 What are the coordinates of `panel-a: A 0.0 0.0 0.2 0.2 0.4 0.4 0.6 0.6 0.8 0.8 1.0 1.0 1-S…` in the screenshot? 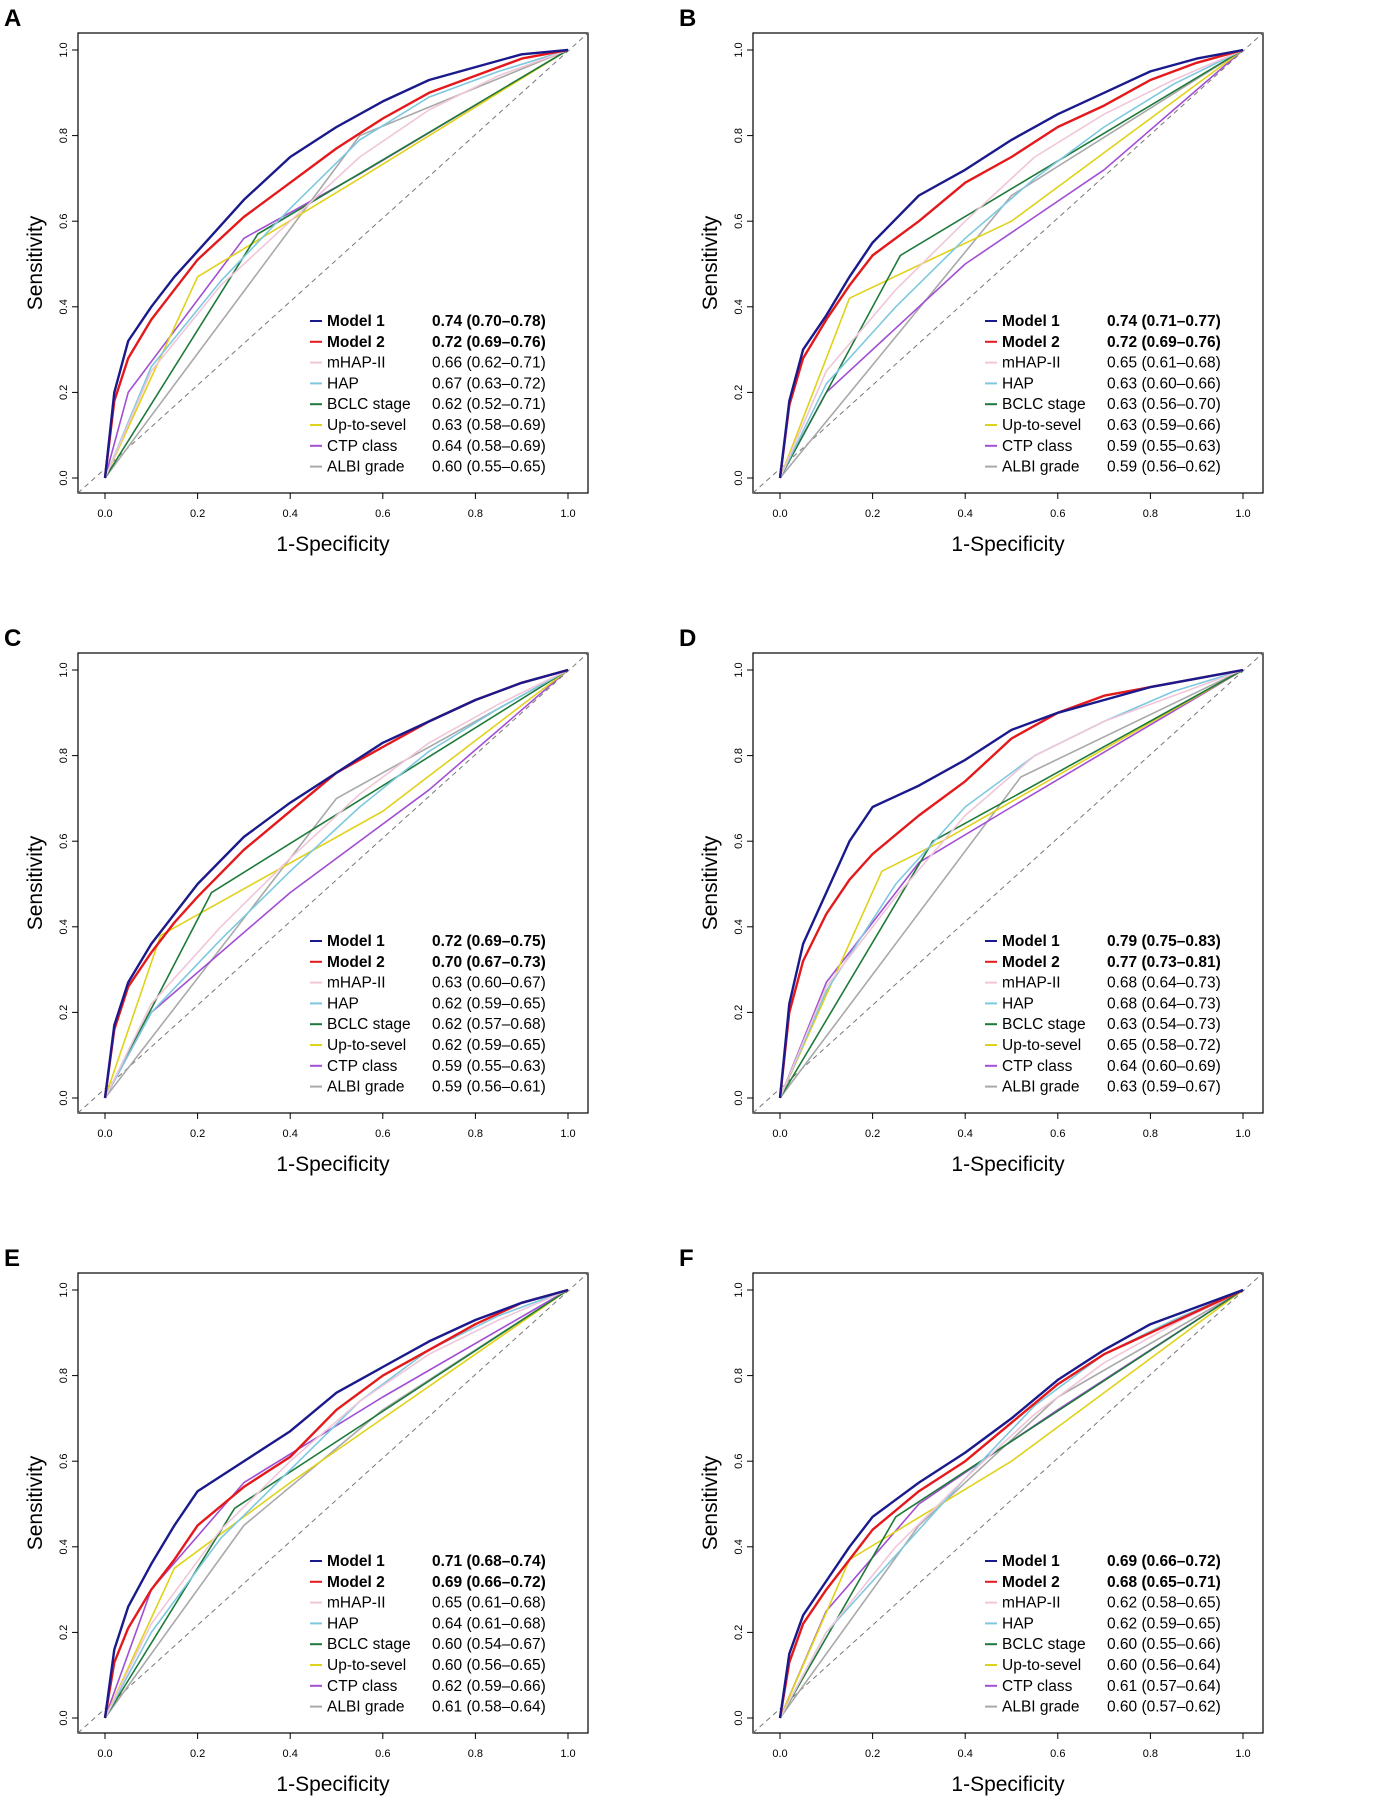 It's located at (296, 280).